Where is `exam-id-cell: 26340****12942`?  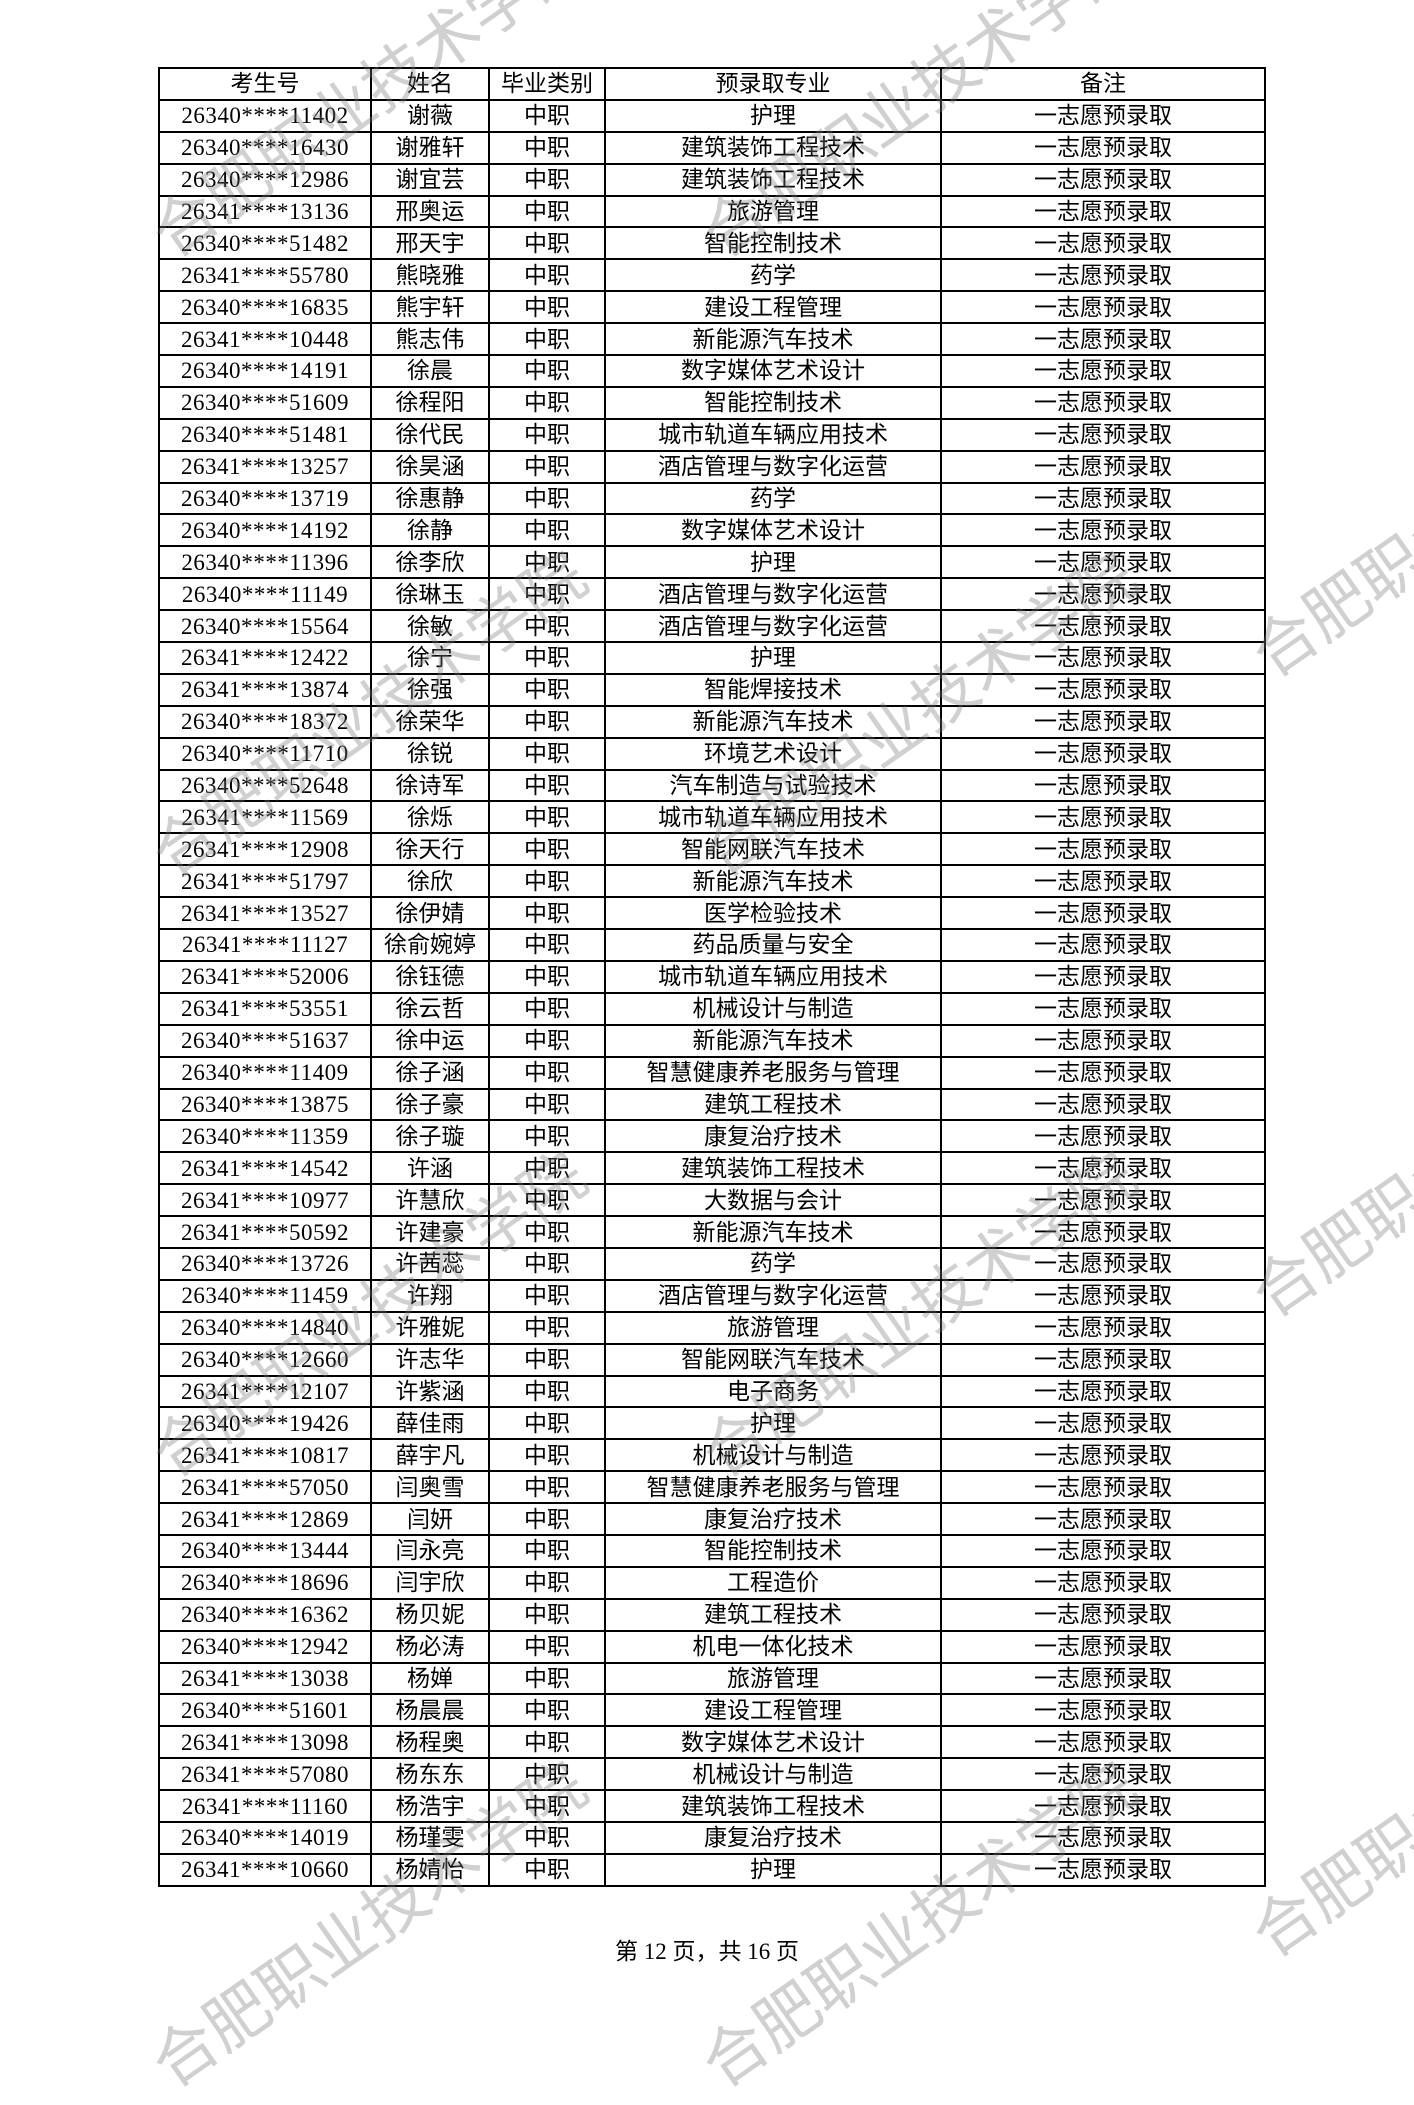
exam-id-cell: 26340****12942 is located at coordinates (265, 1646).